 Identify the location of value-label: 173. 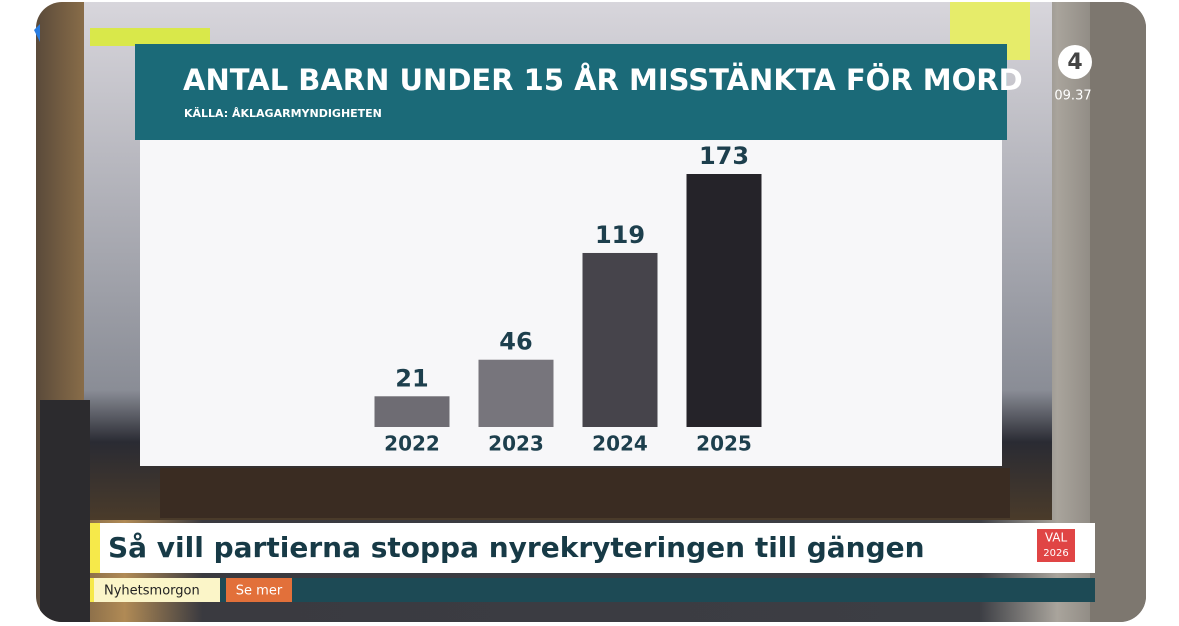
(724, 156).